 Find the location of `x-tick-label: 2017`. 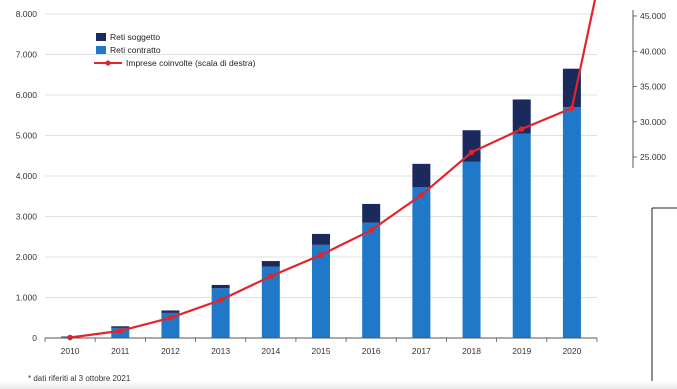

x-tick-label: 2017 is located at coordinates (421, 351).